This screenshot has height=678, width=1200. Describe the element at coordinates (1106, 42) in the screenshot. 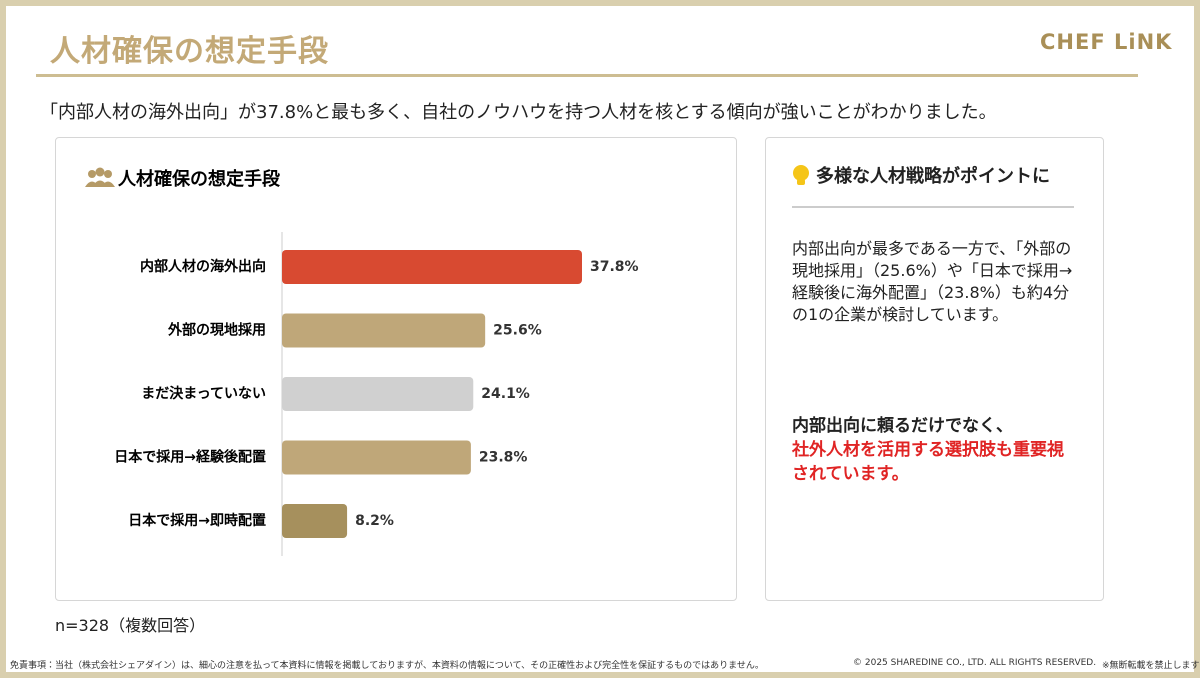

I see `logo: CHEF LiNK` at that location.